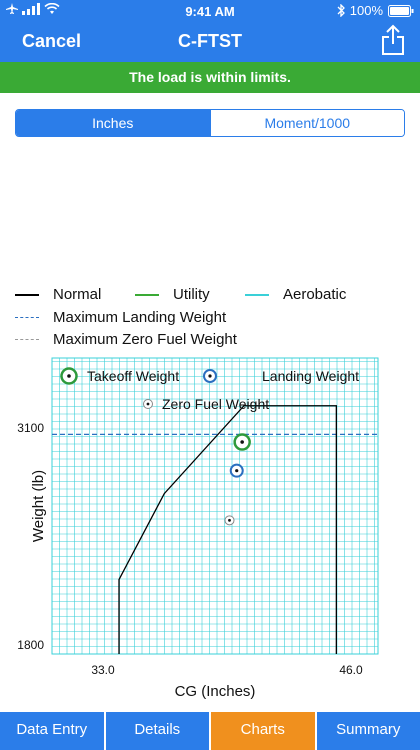 Image resolution: width=420 pixels, height=750 pixels. Describe the element at coordinates (157, 731) in the screenshot. I see `tab-details: Details` at that location.